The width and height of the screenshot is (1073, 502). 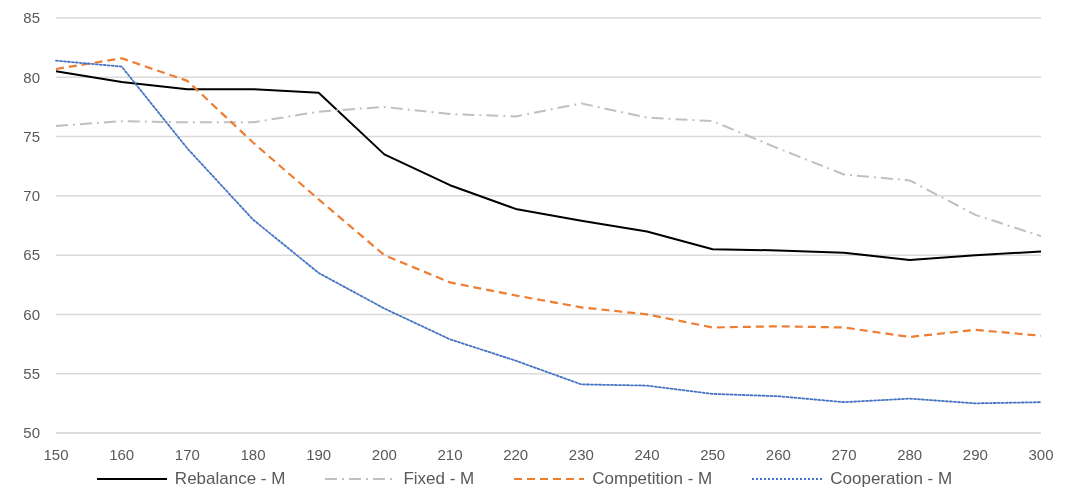 I want to click on x-tick-label: 150, so click(x=56, y=454).